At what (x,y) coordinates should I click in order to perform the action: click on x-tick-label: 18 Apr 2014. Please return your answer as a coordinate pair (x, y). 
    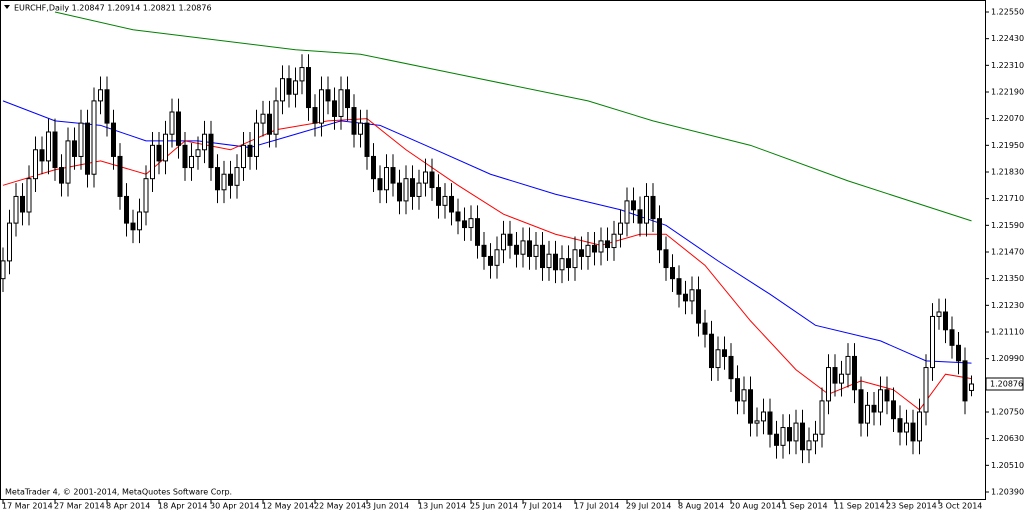
    Looking at the image, I should click on (182, 506).